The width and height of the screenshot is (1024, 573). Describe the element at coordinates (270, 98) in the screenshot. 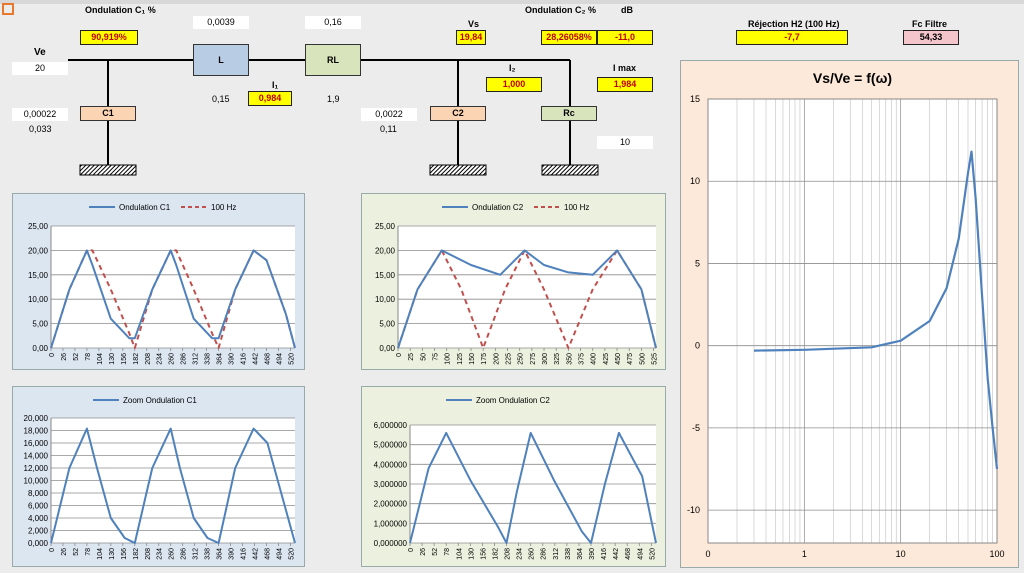

I see `i1-value: 0,984` at that location.